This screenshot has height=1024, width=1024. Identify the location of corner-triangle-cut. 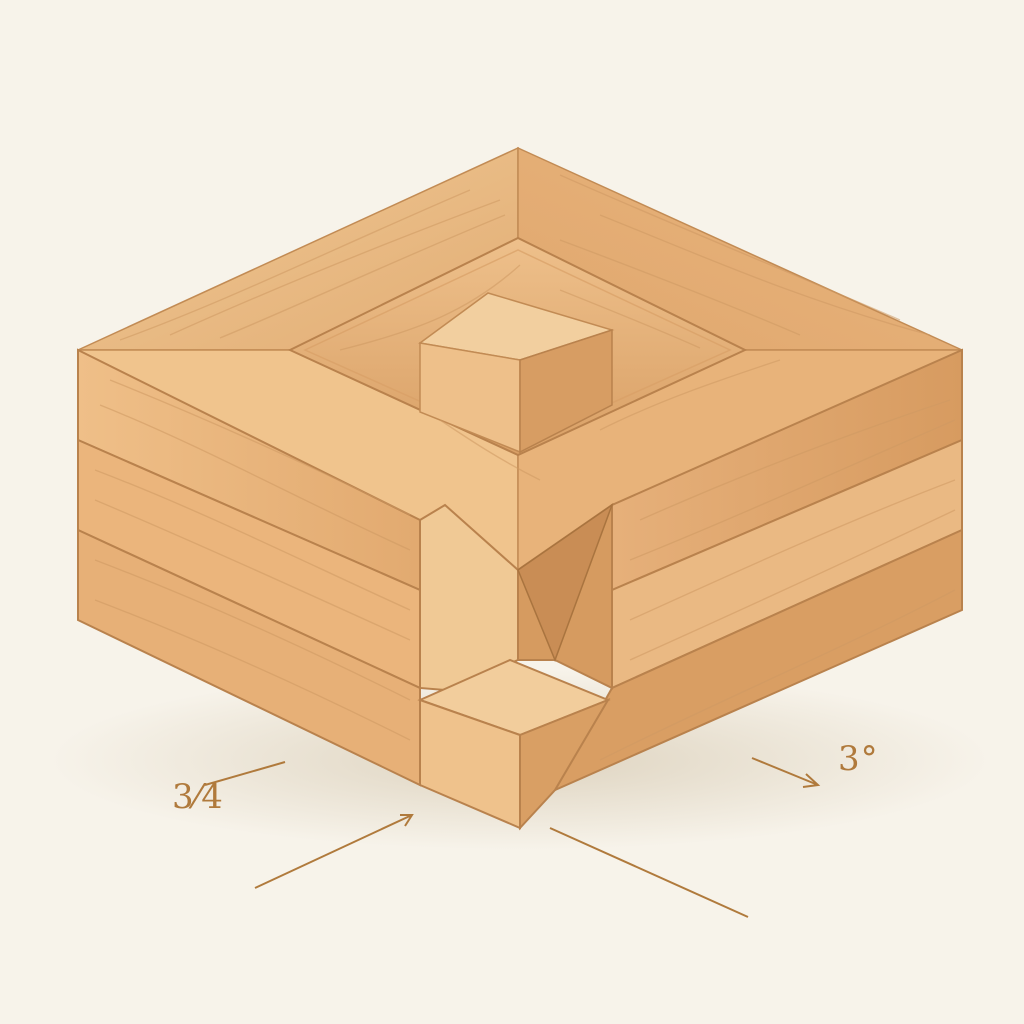
(565, 583).